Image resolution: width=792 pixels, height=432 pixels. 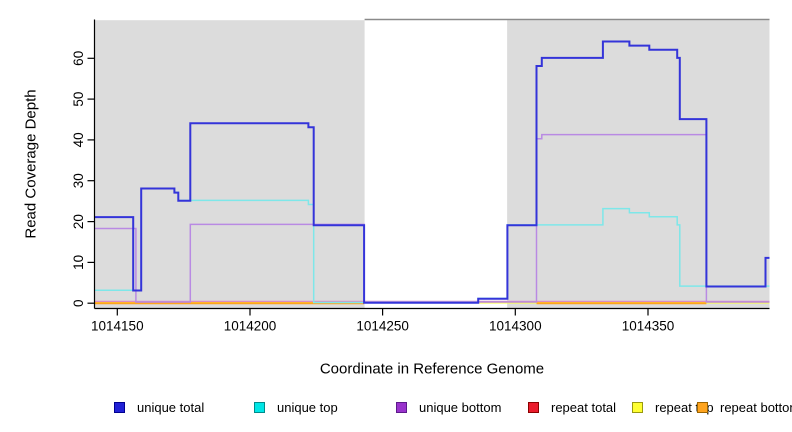 I want to click on y-tick-label: 50, so click(x=78, y=99).